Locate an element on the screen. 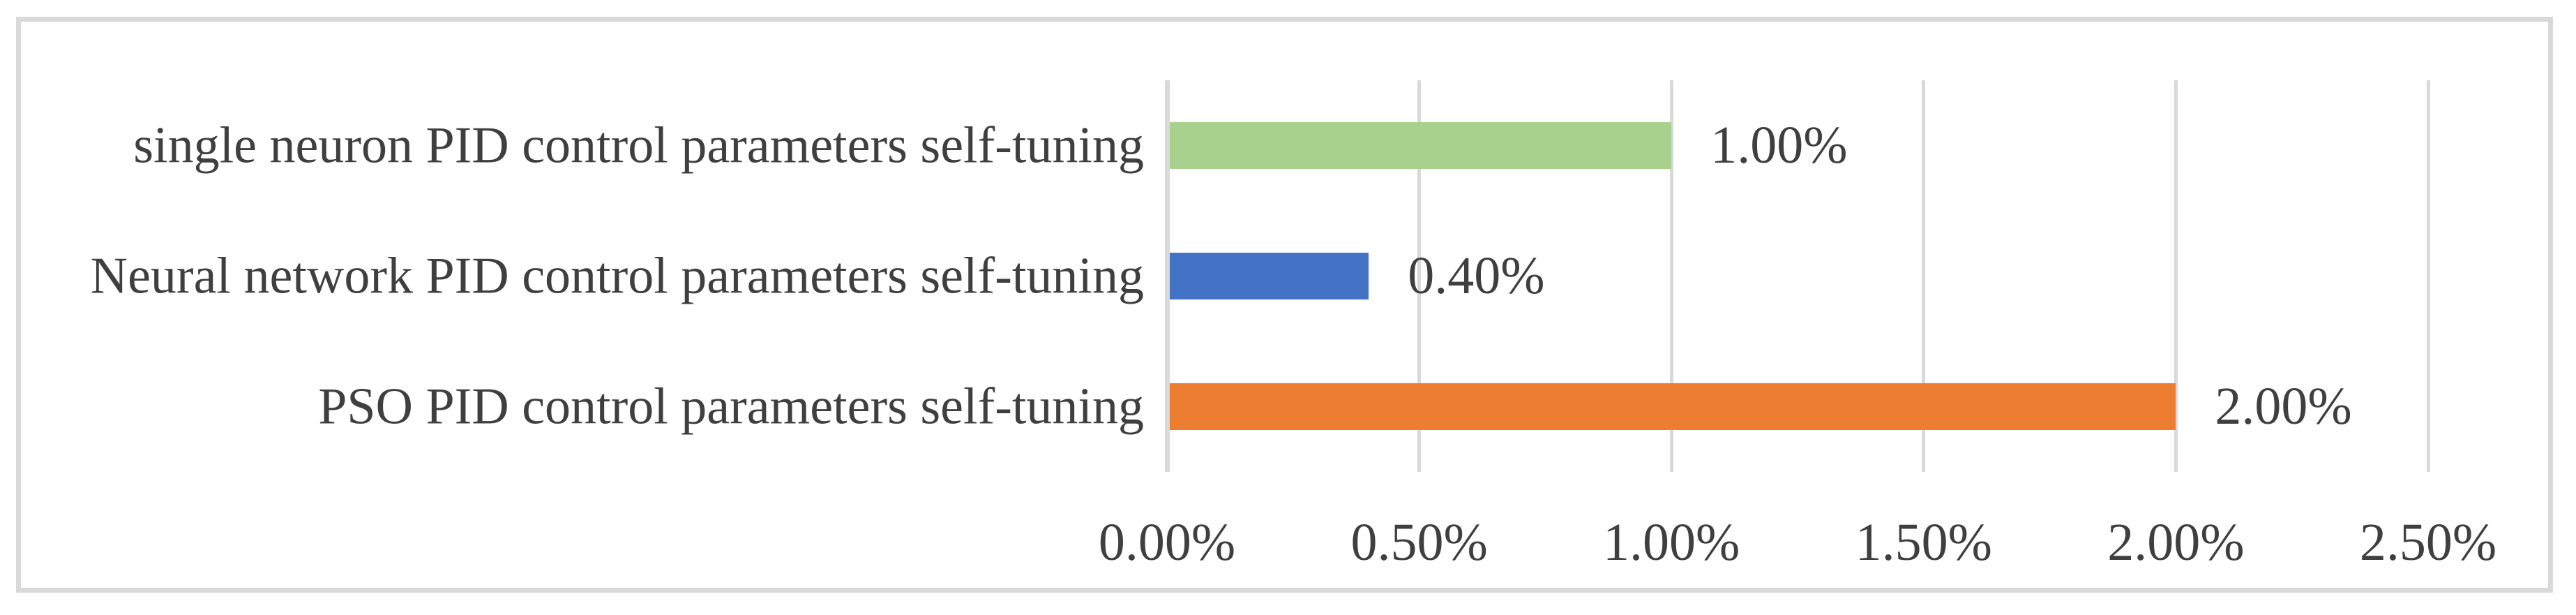 Image resolution: width=2576 pixels, height=615 pixels. x-tick-label: 2.50% is located at coordinates (2428, 542).